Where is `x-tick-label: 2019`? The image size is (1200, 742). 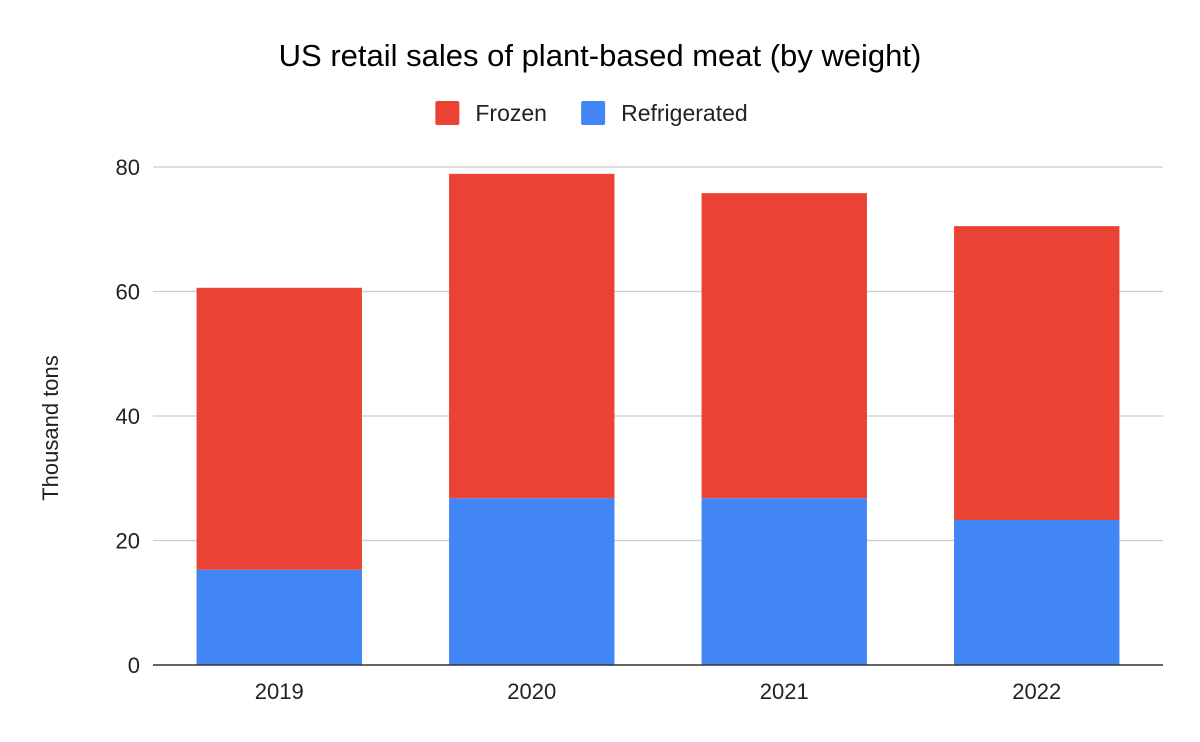
x-tick-label: 2019 is located at coordinates (279, 691).